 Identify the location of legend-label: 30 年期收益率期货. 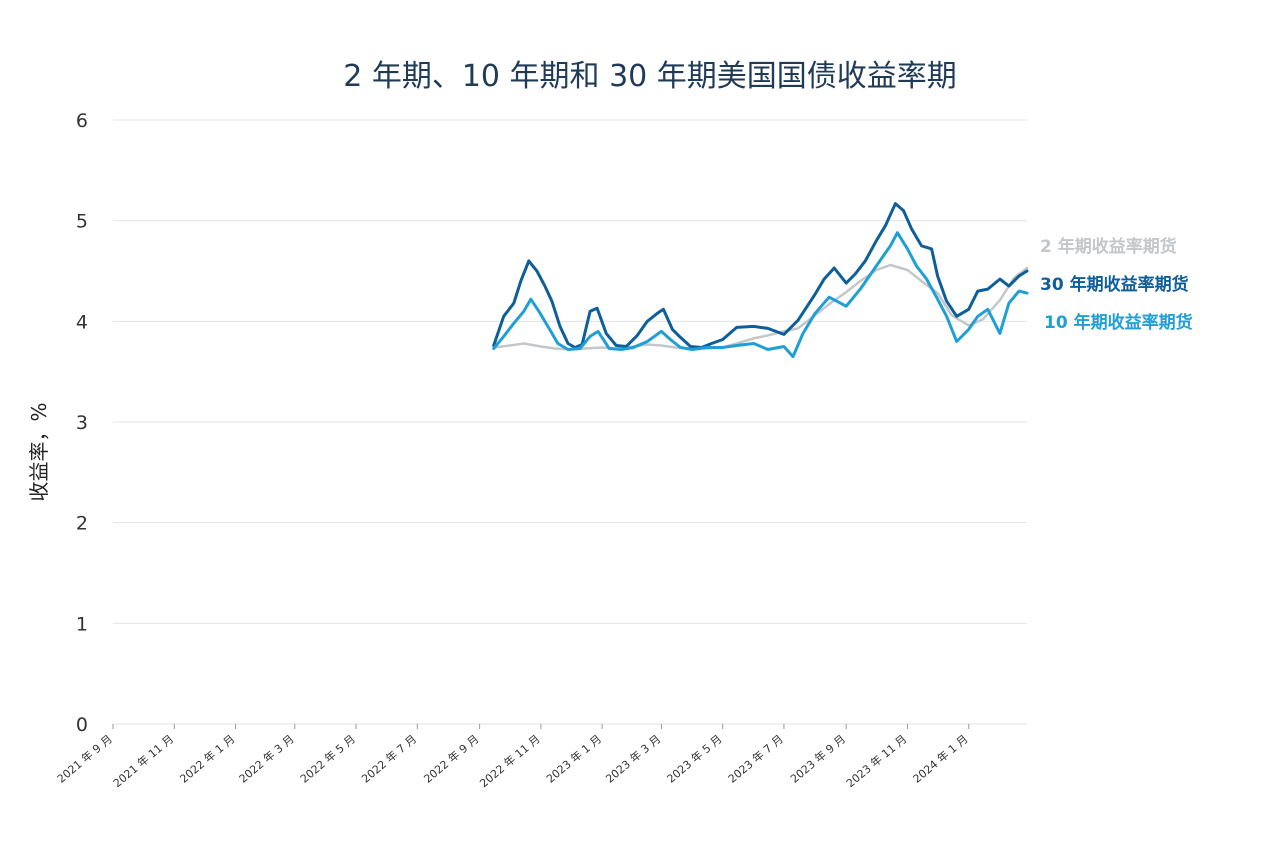
(1114, 284).